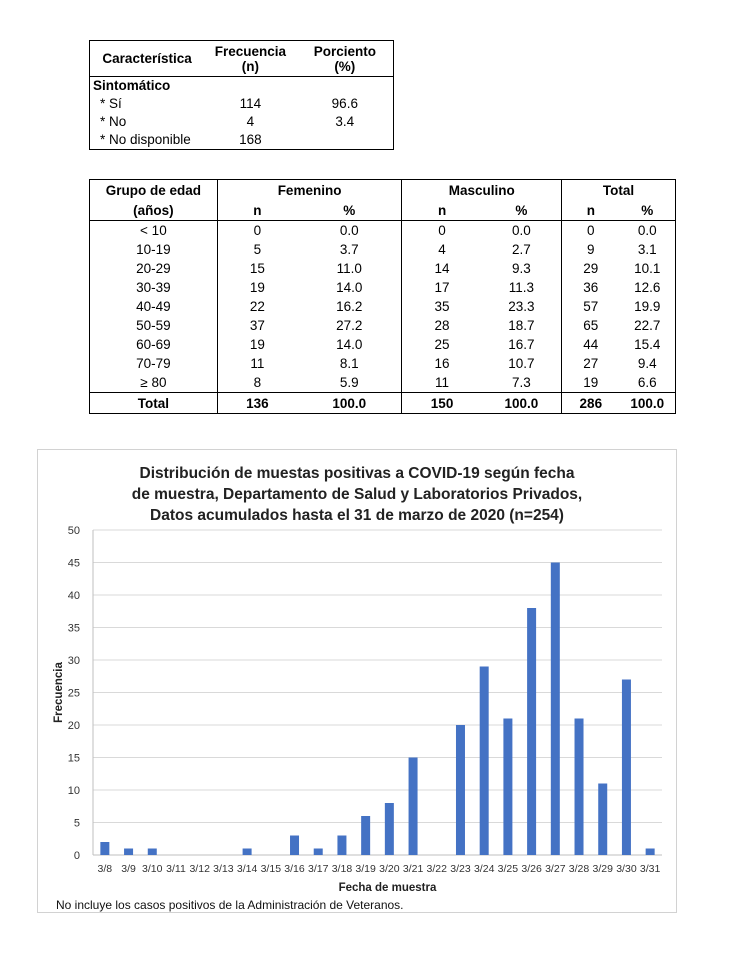 This screenshot has height=960, width=744. What do you see at coordinates (647, 268) in the screenshot?
I see `cell-t-pct: 10.1` at bounding box center [647, 268].